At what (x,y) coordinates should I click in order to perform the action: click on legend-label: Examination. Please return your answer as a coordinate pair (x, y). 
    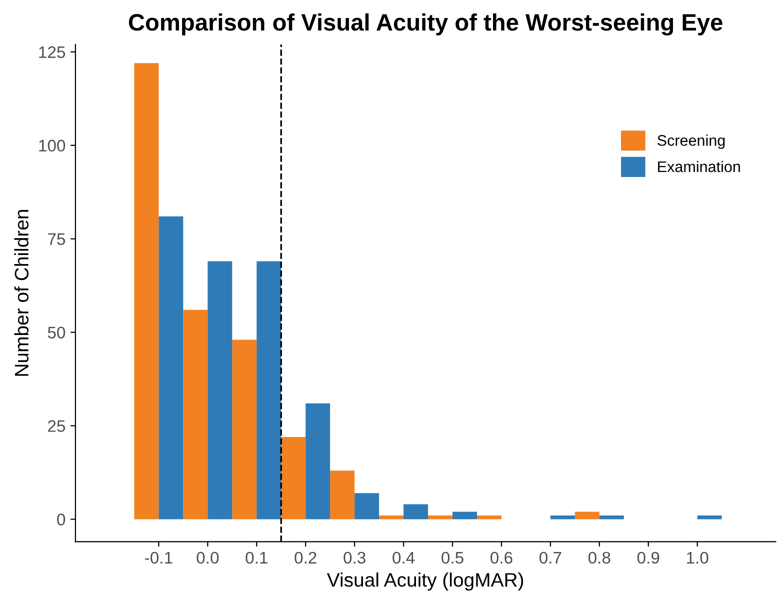
    Looking at the image, I should click on (699, 166).